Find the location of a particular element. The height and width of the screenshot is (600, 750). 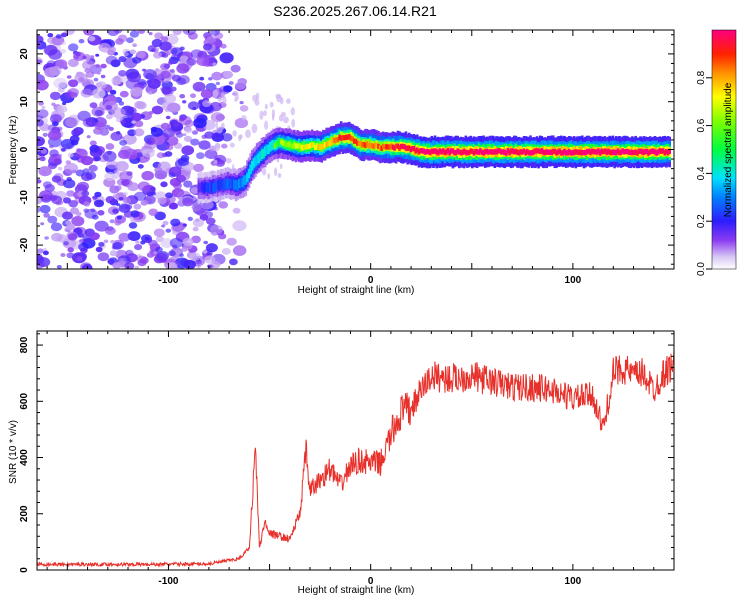

y-tick-label: 0 is located at coordinates (24, 149).